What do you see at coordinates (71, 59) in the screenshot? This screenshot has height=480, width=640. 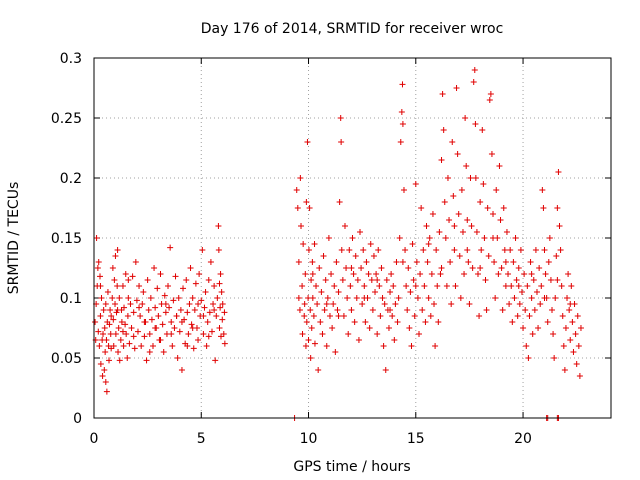 I see `y-tick-label: 0.3` at bounding box center [71, 59].